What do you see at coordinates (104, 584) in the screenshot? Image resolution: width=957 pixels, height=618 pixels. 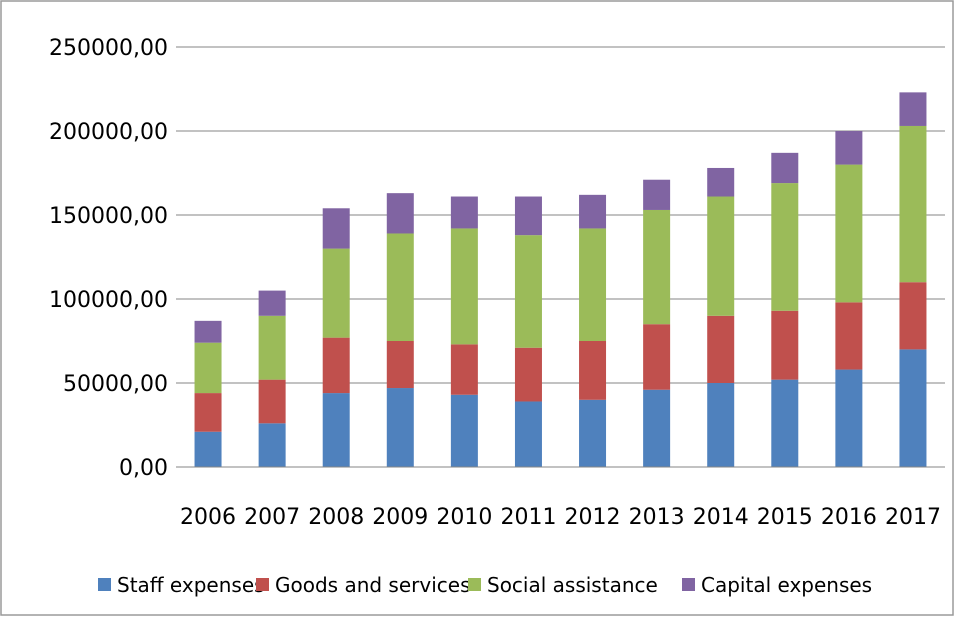 I see `legend-swatch-staff-expenses` at bounding box center [104, 584].